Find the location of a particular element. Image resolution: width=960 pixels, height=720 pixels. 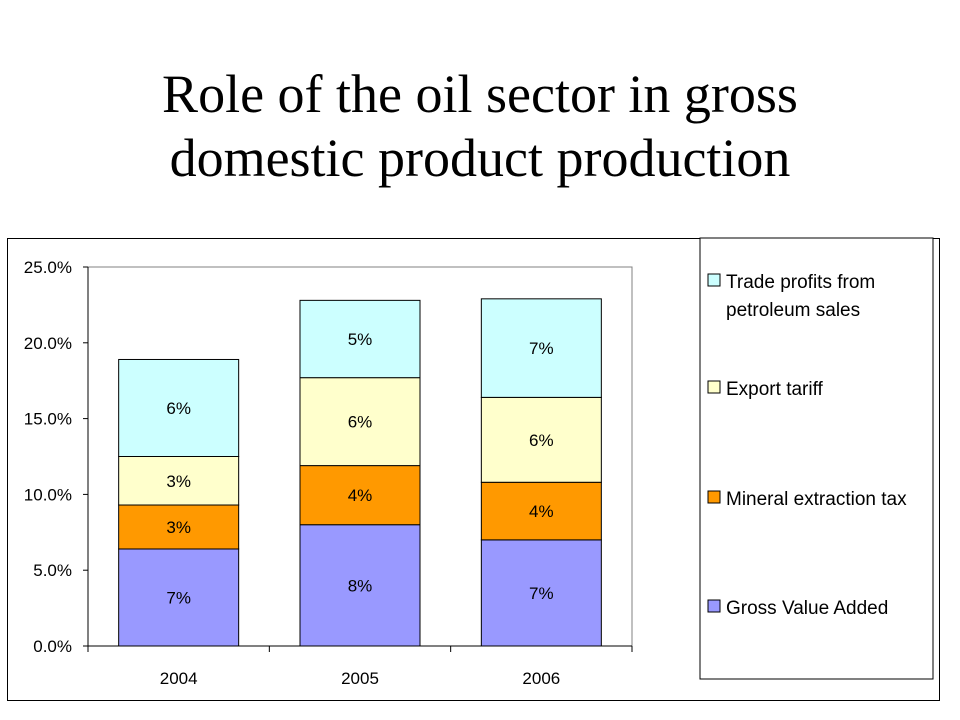

data-label: 8% is located at coordinates (360, 585).